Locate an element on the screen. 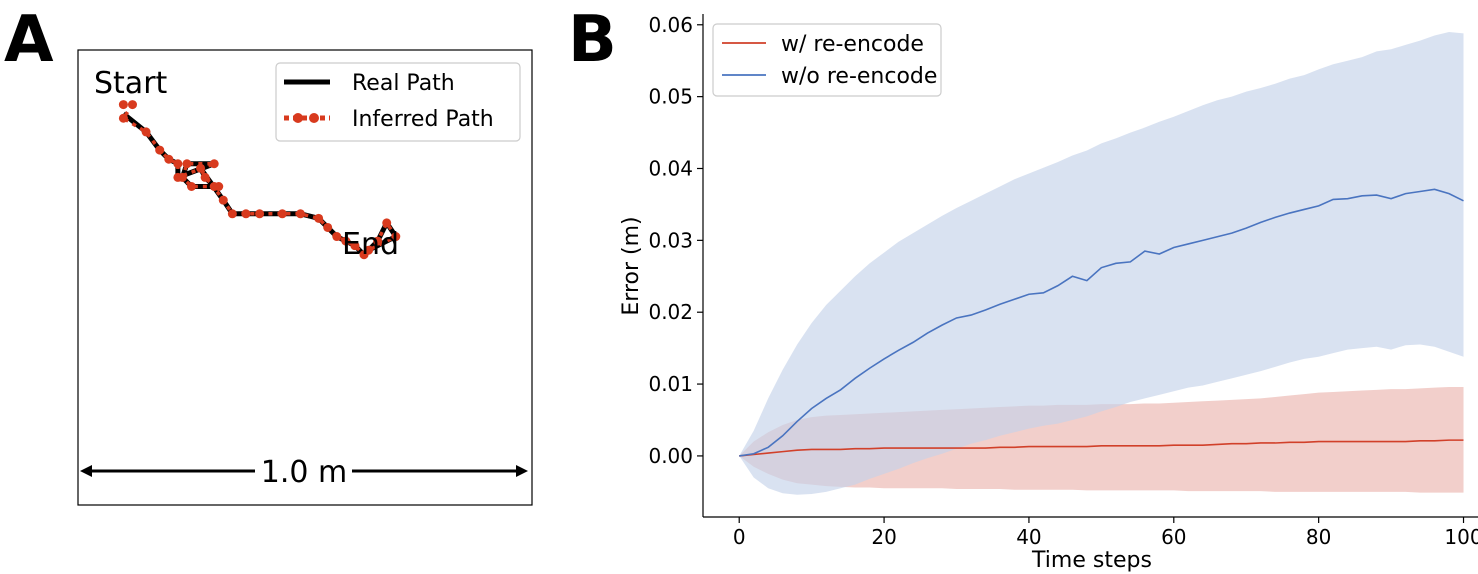 The height and width of the screenshot is (574, 1478). legend-with-reencode-label: w/ re-encode is located at coordinates (852, 44).